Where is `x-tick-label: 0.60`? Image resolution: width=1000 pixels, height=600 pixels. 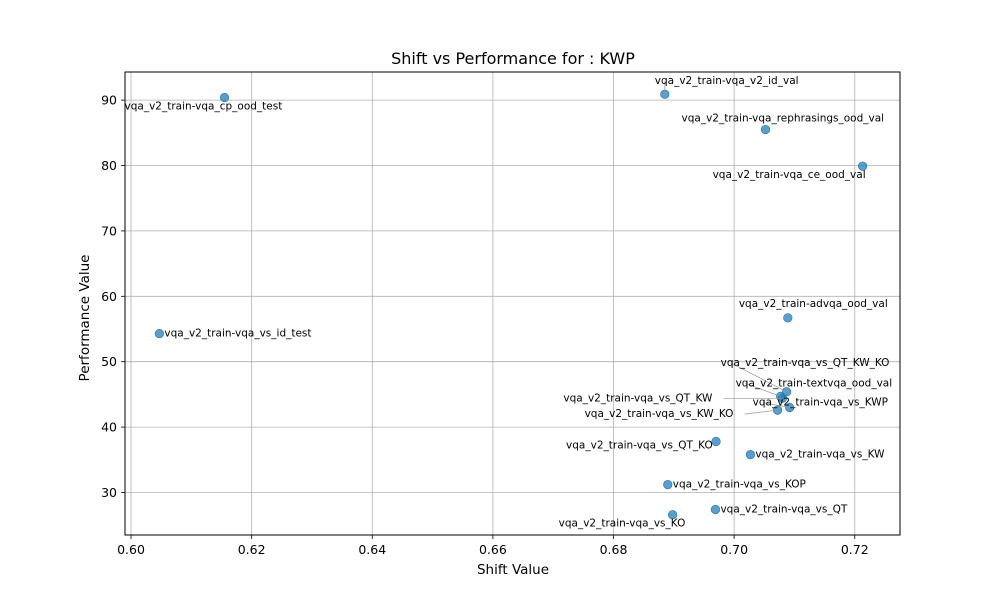
x-tick-label: 0.60 is located at coordinates (131, 549).